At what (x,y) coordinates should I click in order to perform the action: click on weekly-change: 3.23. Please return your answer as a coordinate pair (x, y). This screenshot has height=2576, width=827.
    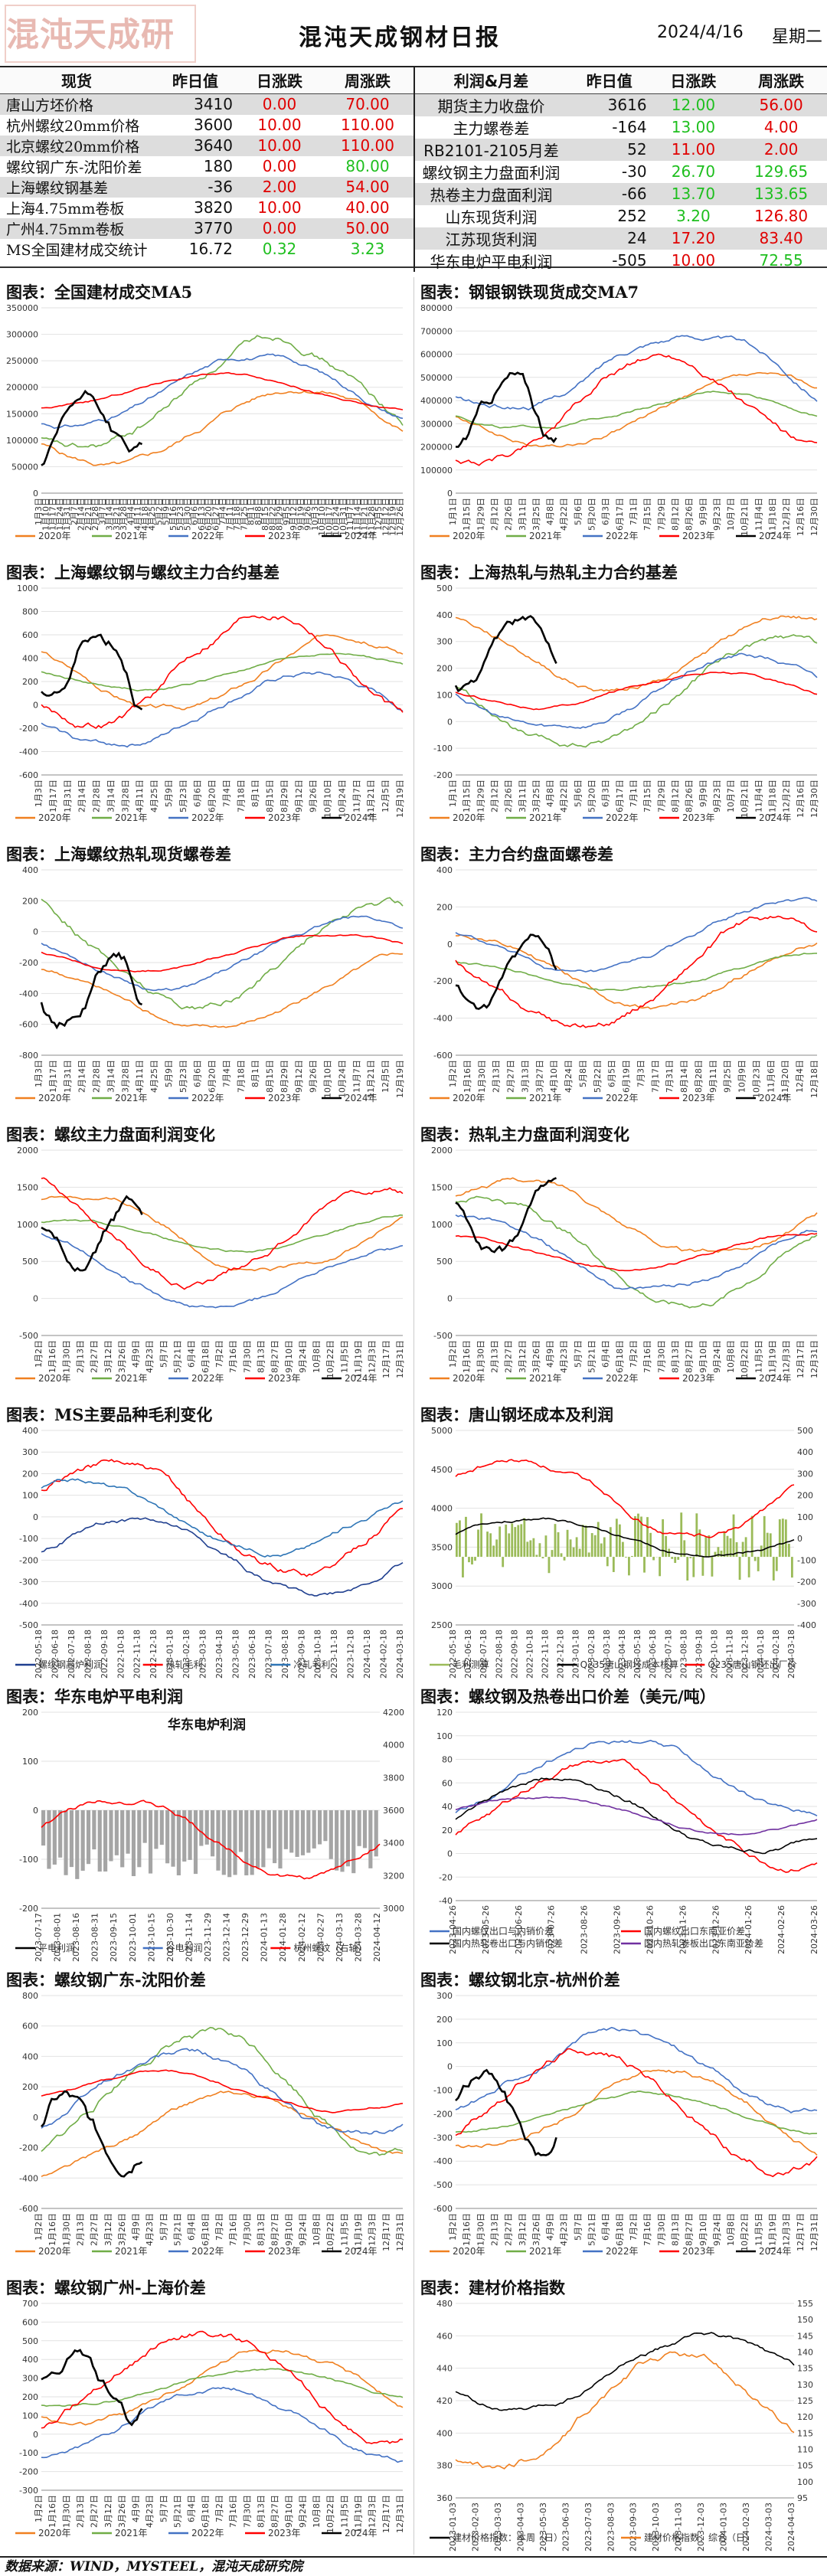
    Looking at the image, I should click on (367, 249).